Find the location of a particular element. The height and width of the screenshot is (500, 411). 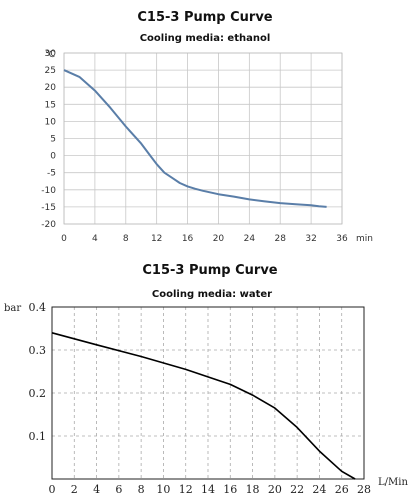

chart-2-y-ticks: 0.4 0.3 0.2 0.1 is located at coordinates (38, 372).